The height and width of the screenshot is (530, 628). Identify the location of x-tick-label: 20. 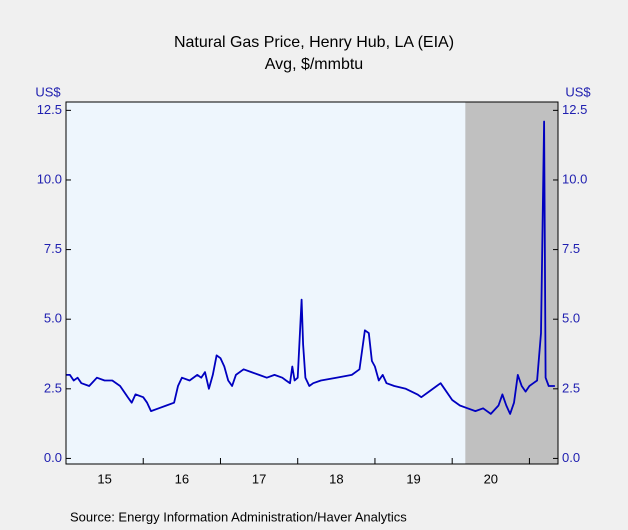
(491, 478).